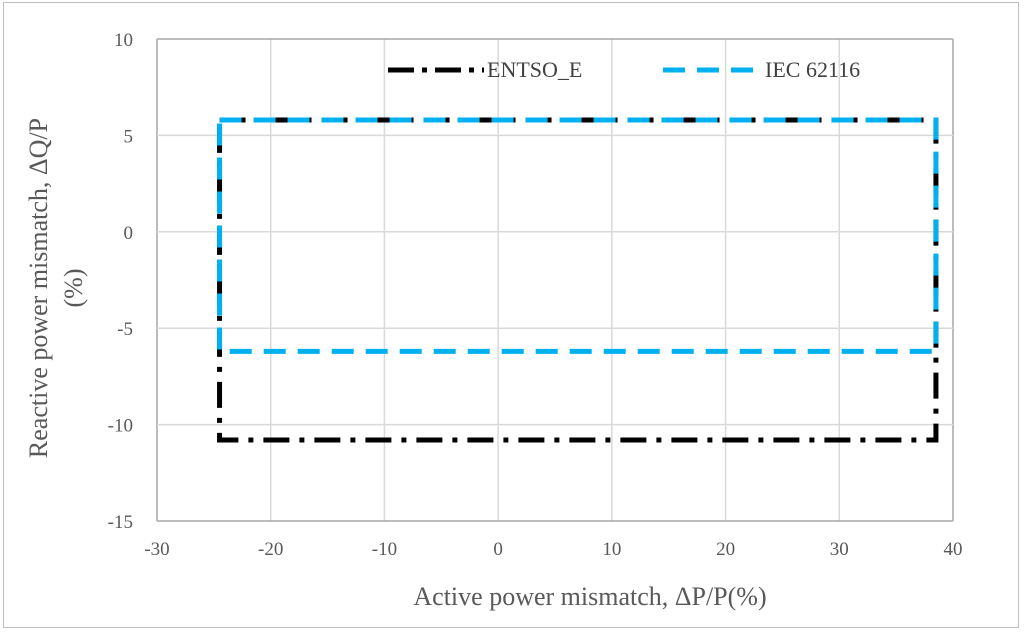  What do you see at coordinates (156, 549) in the screenshot?
I see `x-tick-label: -30` at bounding box center [156, 549].